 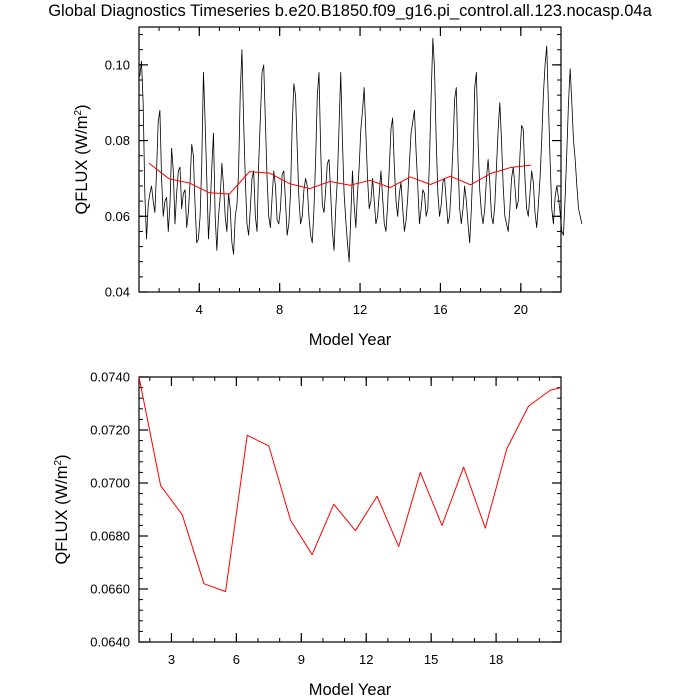 What do you see at coordinates (171, 659) in the screenshot?
I see `x-tick-label: 3` at bounding box center [171, 659].